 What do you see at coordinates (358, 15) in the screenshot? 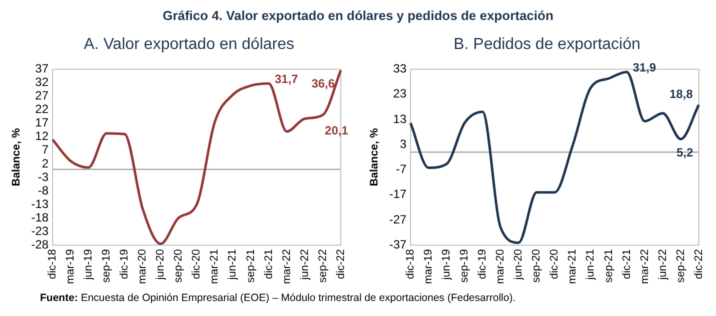
I see `text: Gráfico 4. Valor exportado en dólares y pedidos de exportación` at bounding box center [358, 15].